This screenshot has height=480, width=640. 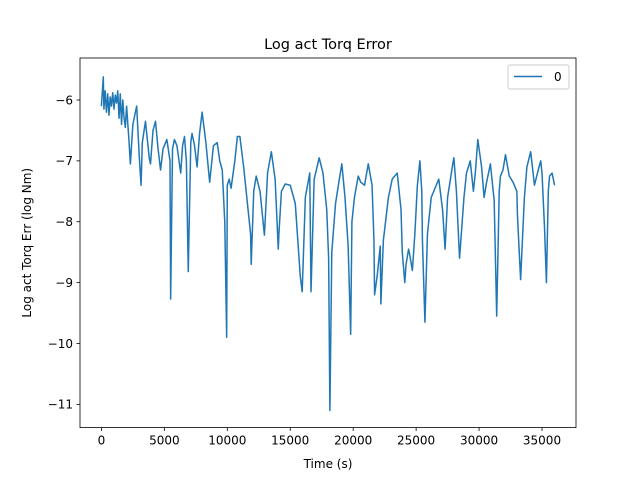 I want to click on y-tick-label: −7, so click(x=64, y=161).